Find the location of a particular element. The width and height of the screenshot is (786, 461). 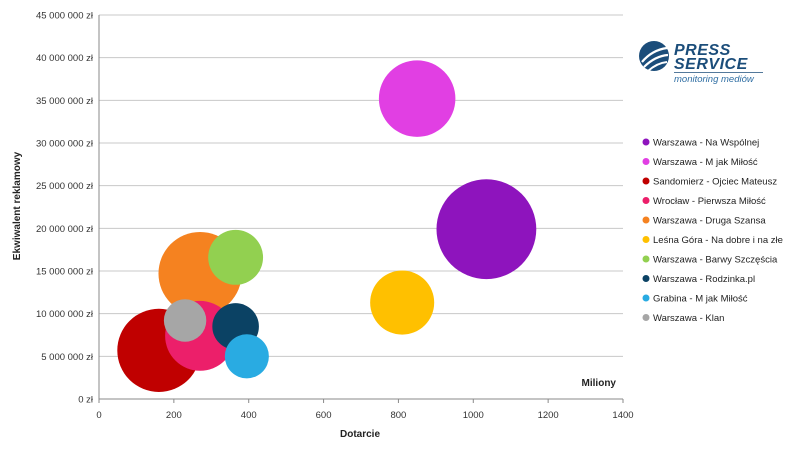

bubble-warszawa-m-jak-milosc is located at coordinates (417, 98).